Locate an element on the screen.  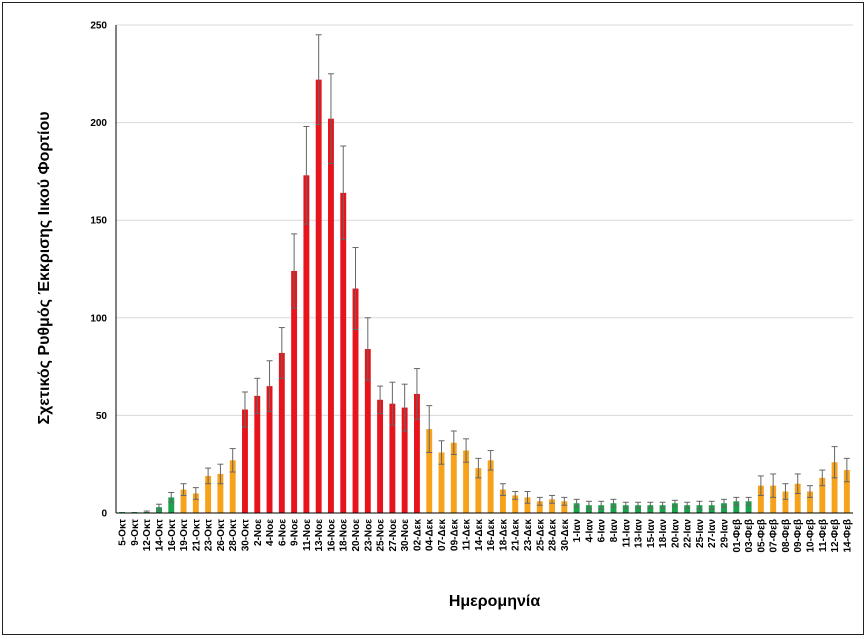
x-tick-label: 11-Δεκ is located at coordinates (467, 535).